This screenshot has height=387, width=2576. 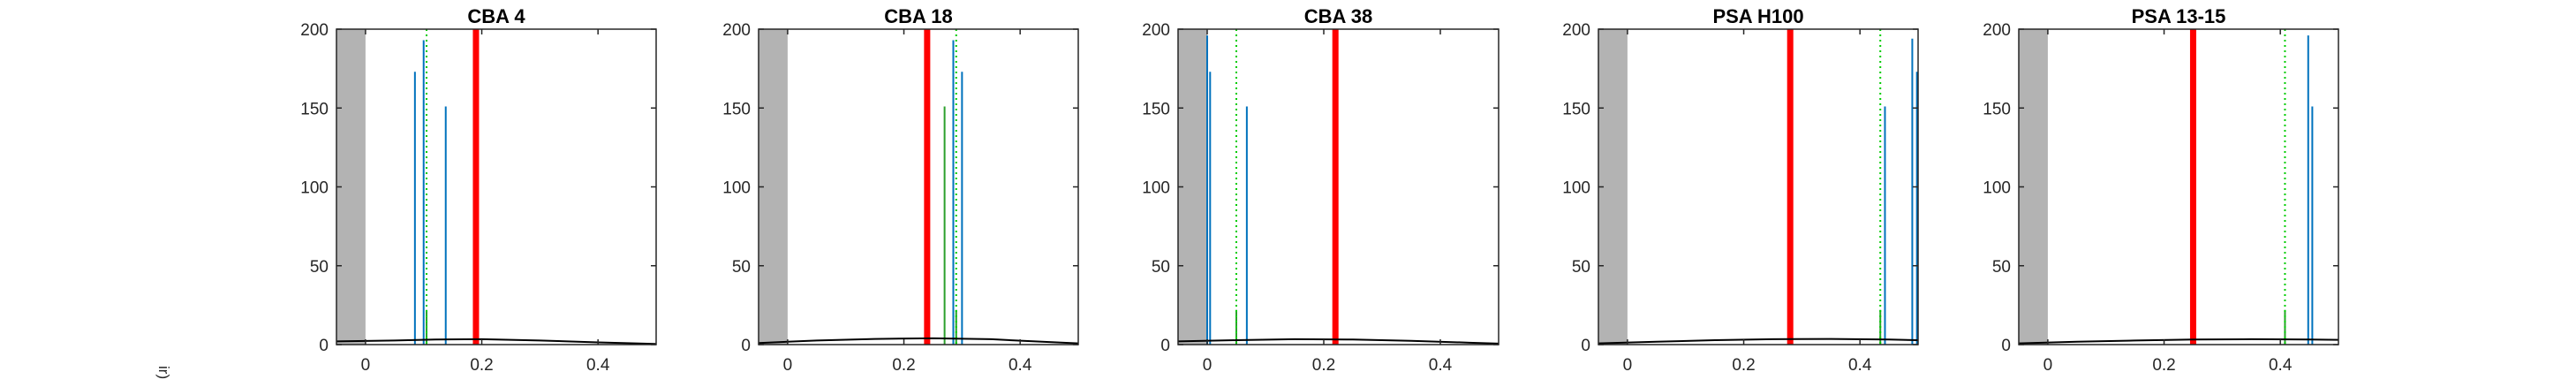 I want to click on chart-panel-4: 0 50 100 150 200 0 0.2 0.4 PSA H100, so click(x=1740, y=190).